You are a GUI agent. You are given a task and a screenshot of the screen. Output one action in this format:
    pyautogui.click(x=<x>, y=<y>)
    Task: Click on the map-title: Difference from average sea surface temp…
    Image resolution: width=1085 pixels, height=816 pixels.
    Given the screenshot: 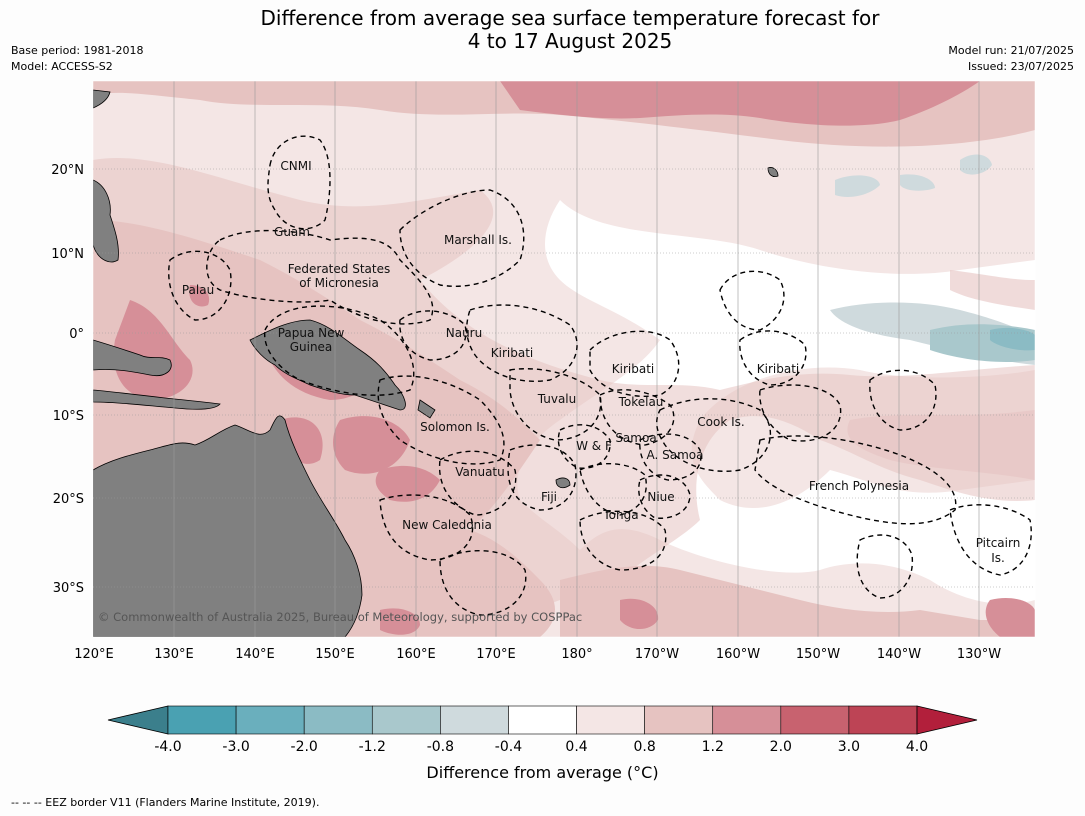 What is the action you would take?
    pyautogui.click(x=542, y=30)
    